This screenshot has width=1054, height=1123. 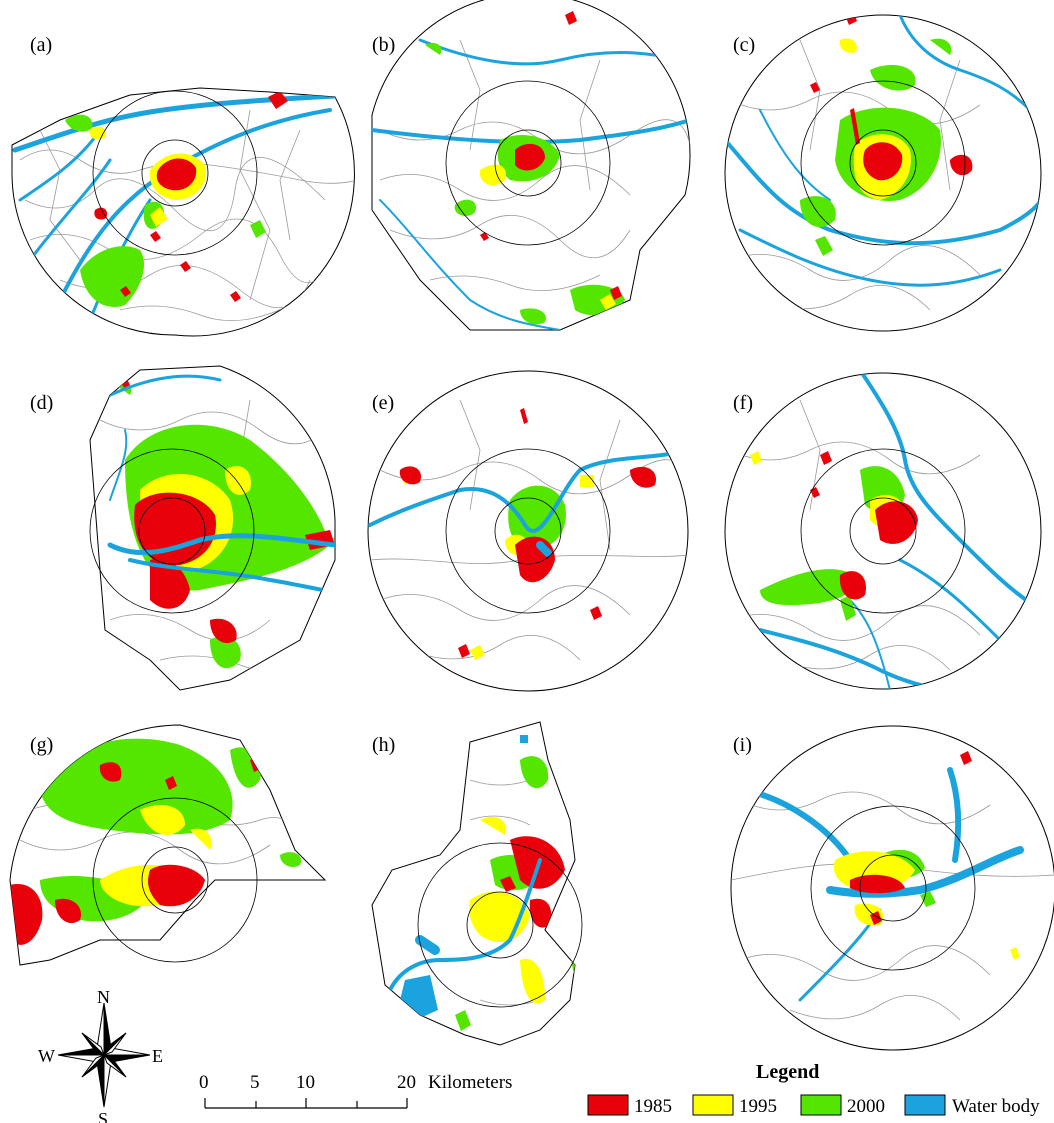 I want to click on urban-2000, so click(x=537, y=517).